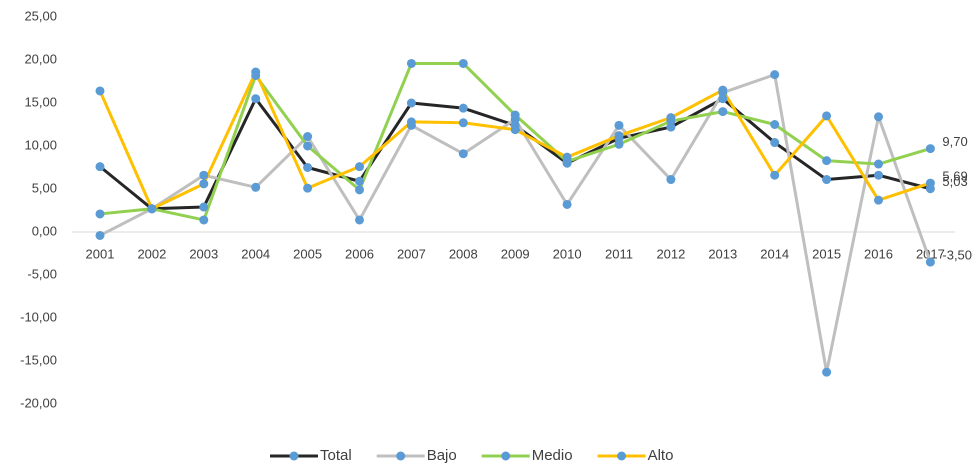 The height and width of the screenshot is (466, 977). What do you see at coordinates (954, 181) in the screenshot?
I see `data-label: 5,03` at bounding box center [954, 181].